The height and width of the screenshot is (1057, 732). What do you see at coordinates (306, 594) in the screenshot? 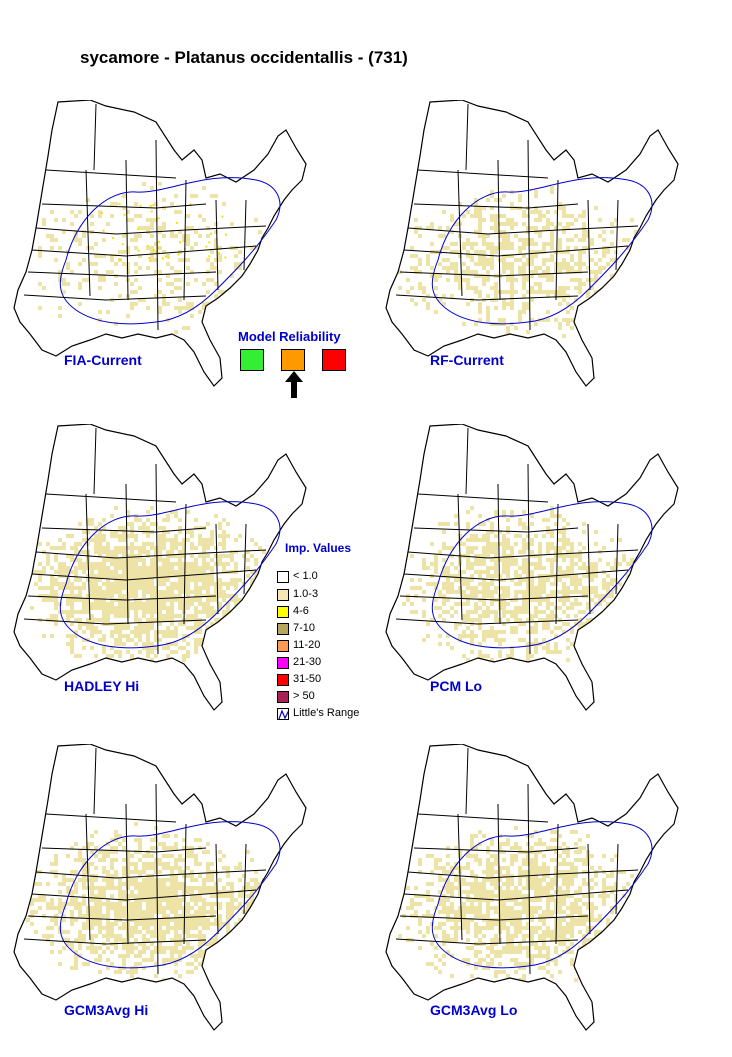
I see `legend-label: 1.0-3` at bounding box center [306, 594].